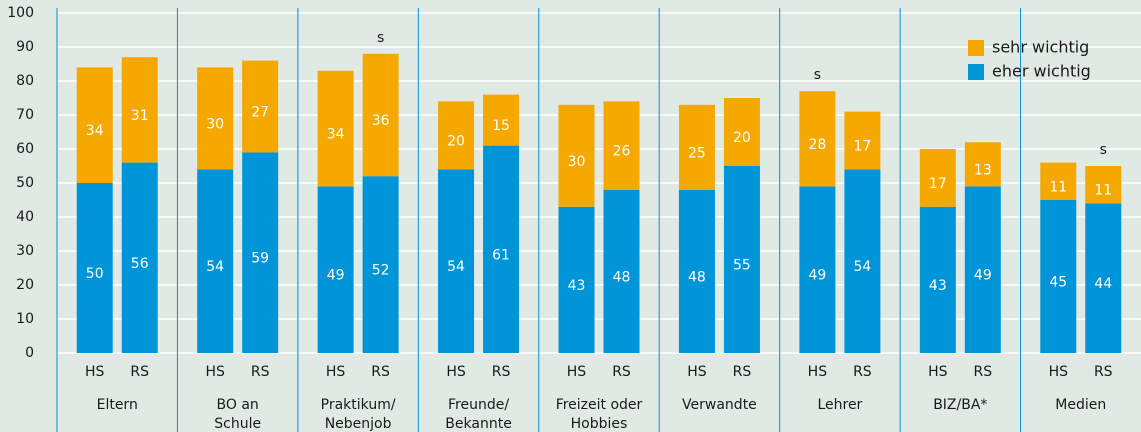 This screenshot has height=432, width=1141. What do you see at coordinates (1040, 47) in the screenshot?
I see `legend-label: sehr wichtig` at bounding box center [1040, 47].